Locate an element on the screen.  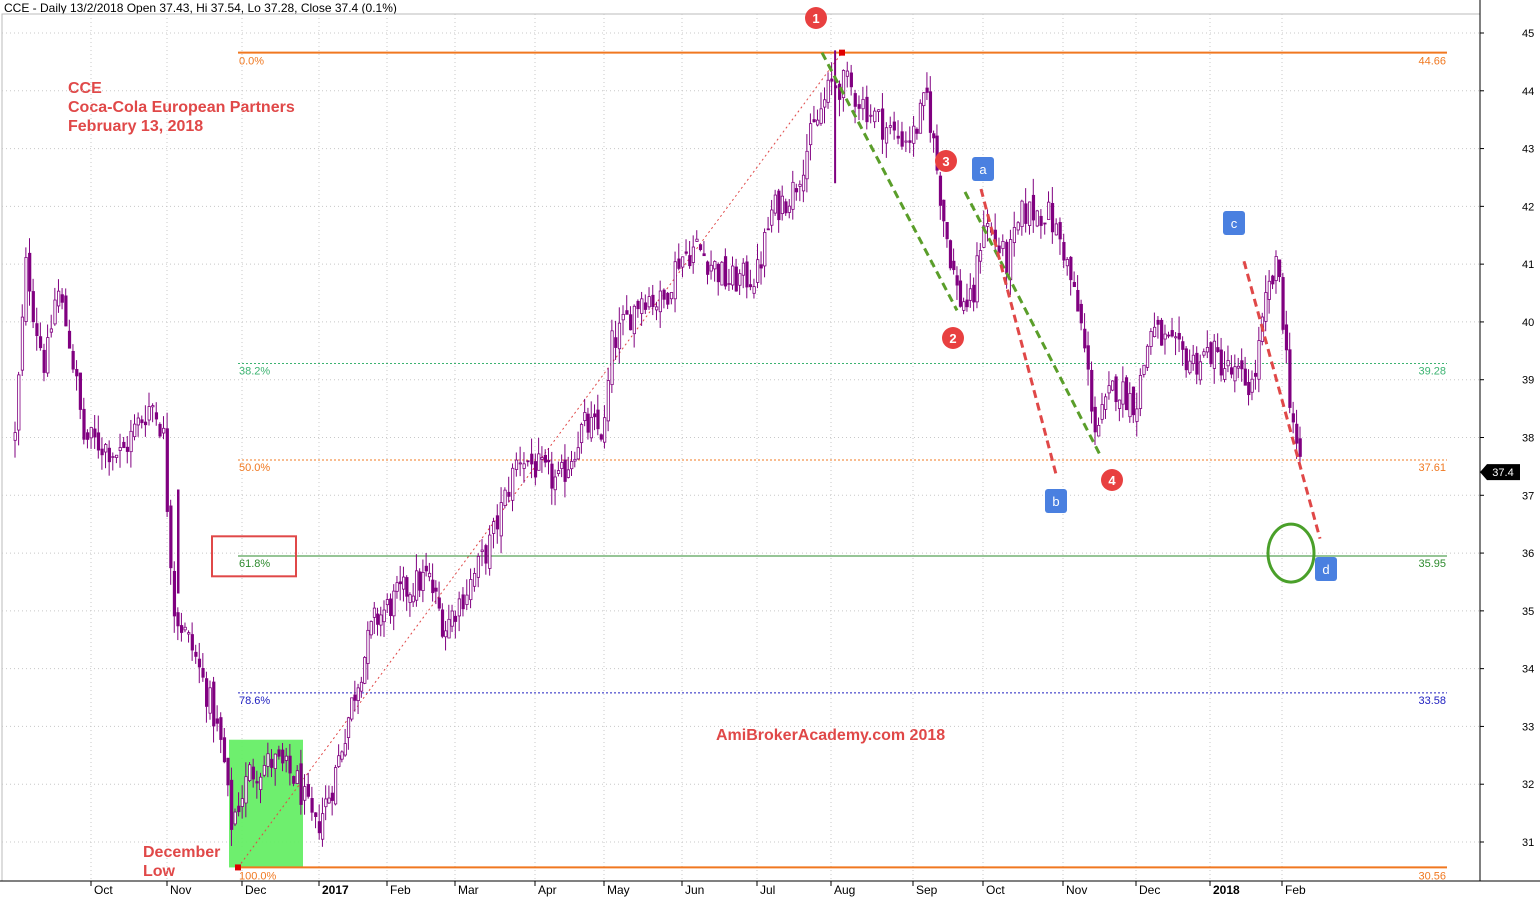
last-price-label: 37.4 is located at coordinates (1502, 473).